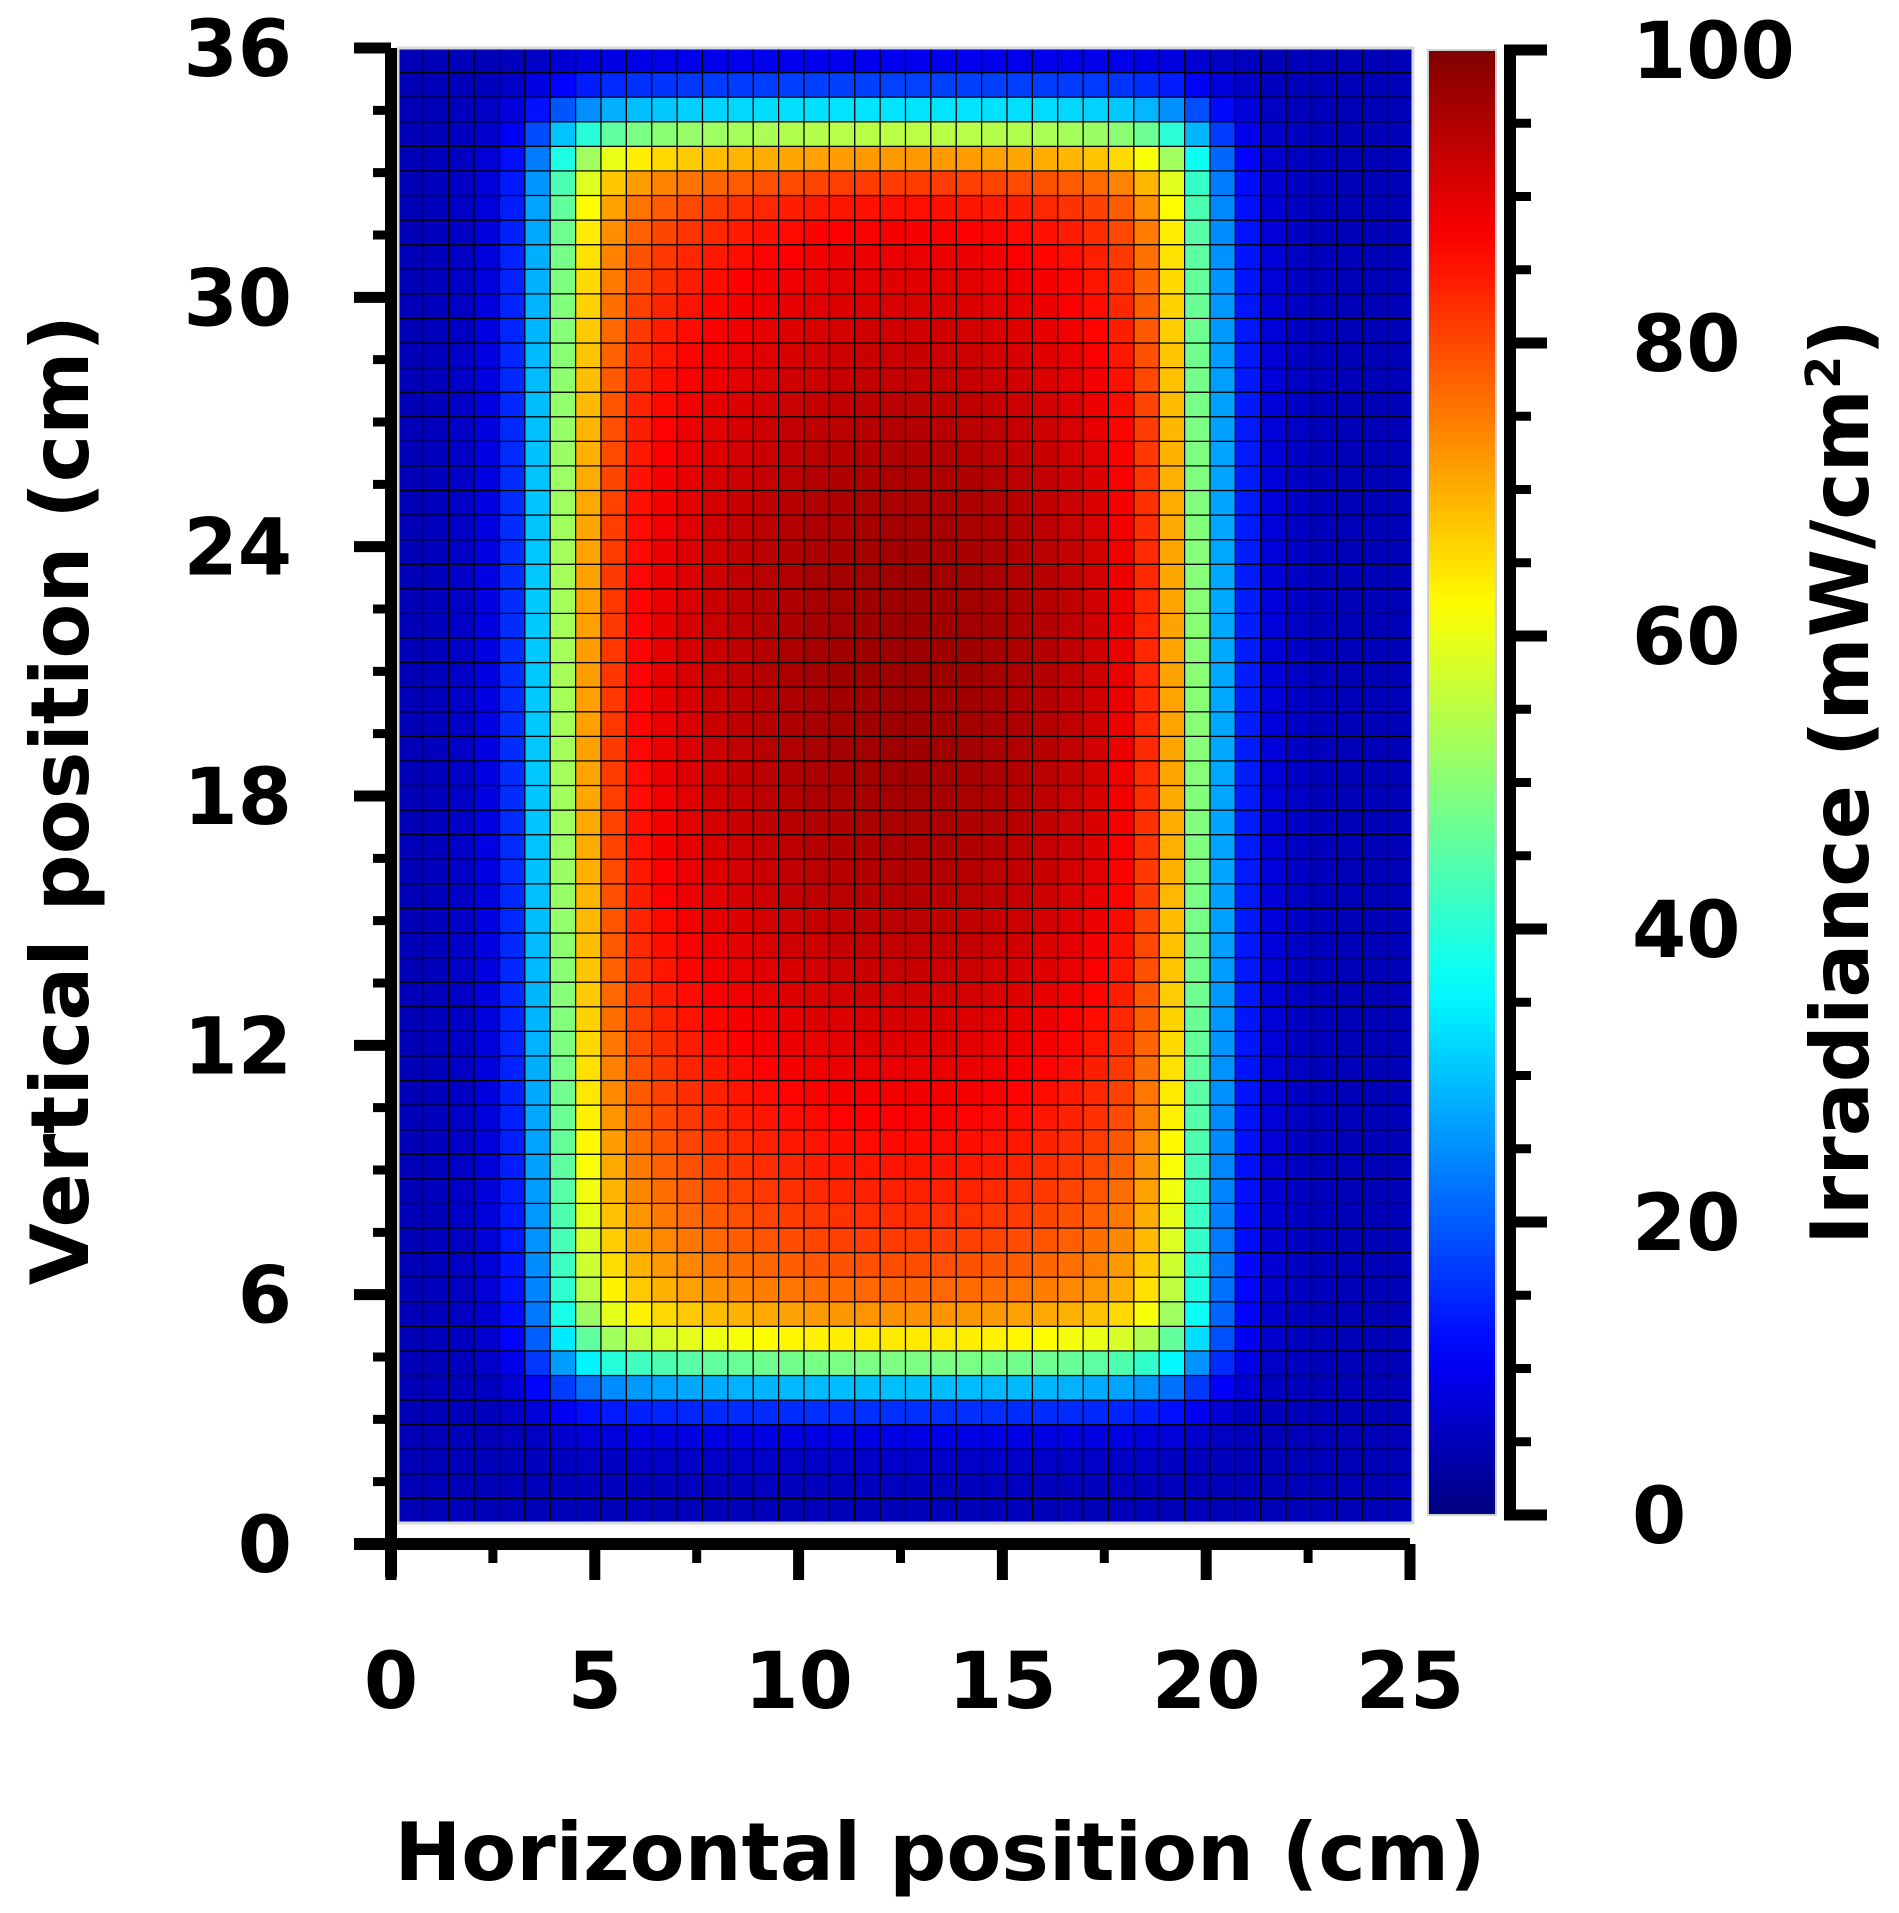 This screenshot has width=1899, height=1913. What do you see at coordinates (914, 1682) in the screenshot?
I see `x-tick-labels: 0 5 10 15 20 25` at bounding box center [914, 1682].